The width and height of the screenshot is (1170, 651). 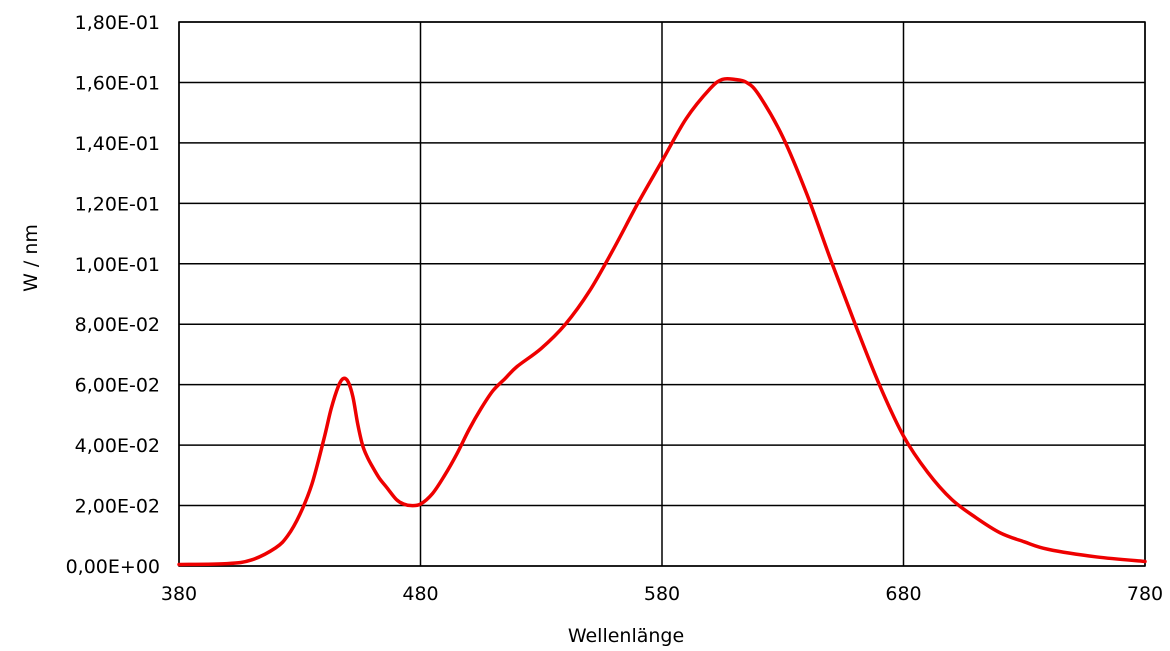 What do you see at coordinates (117, 23) in the screenshot?
I see `y-tick-label: 1,80E-01` at bounding box center [117, 23].